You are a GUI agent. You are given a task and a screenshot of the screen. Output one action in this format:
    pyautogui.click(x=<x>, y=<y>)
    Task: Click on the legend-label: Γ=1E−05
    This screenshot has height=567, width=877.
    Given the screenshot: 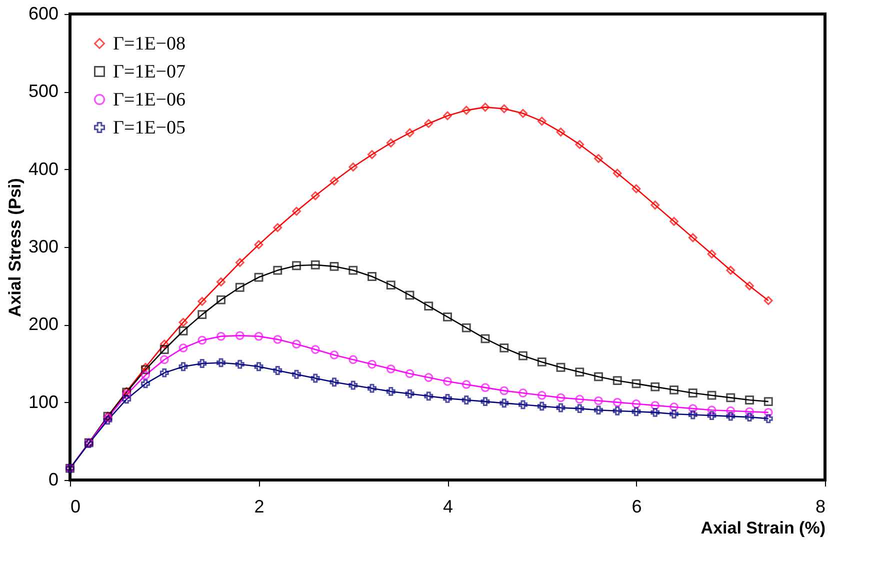 What is the action you would take?
    pyautogui.click(x=149, y=128)
    